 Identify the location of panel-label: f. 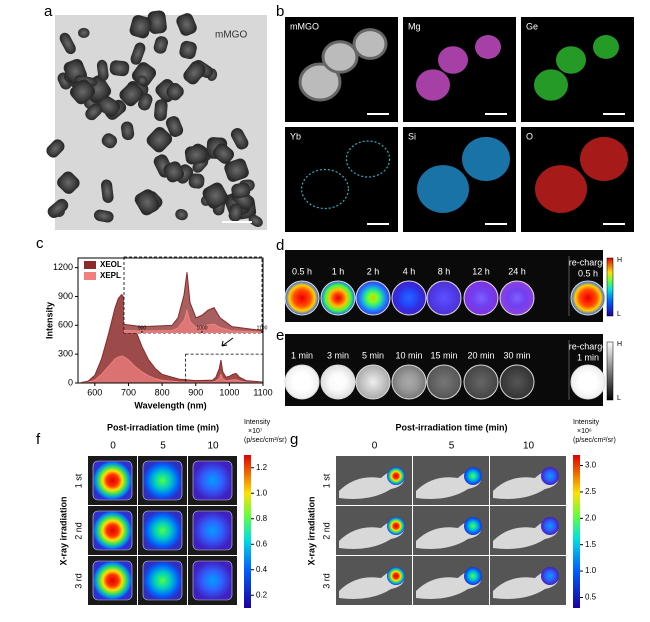
(38, 439).